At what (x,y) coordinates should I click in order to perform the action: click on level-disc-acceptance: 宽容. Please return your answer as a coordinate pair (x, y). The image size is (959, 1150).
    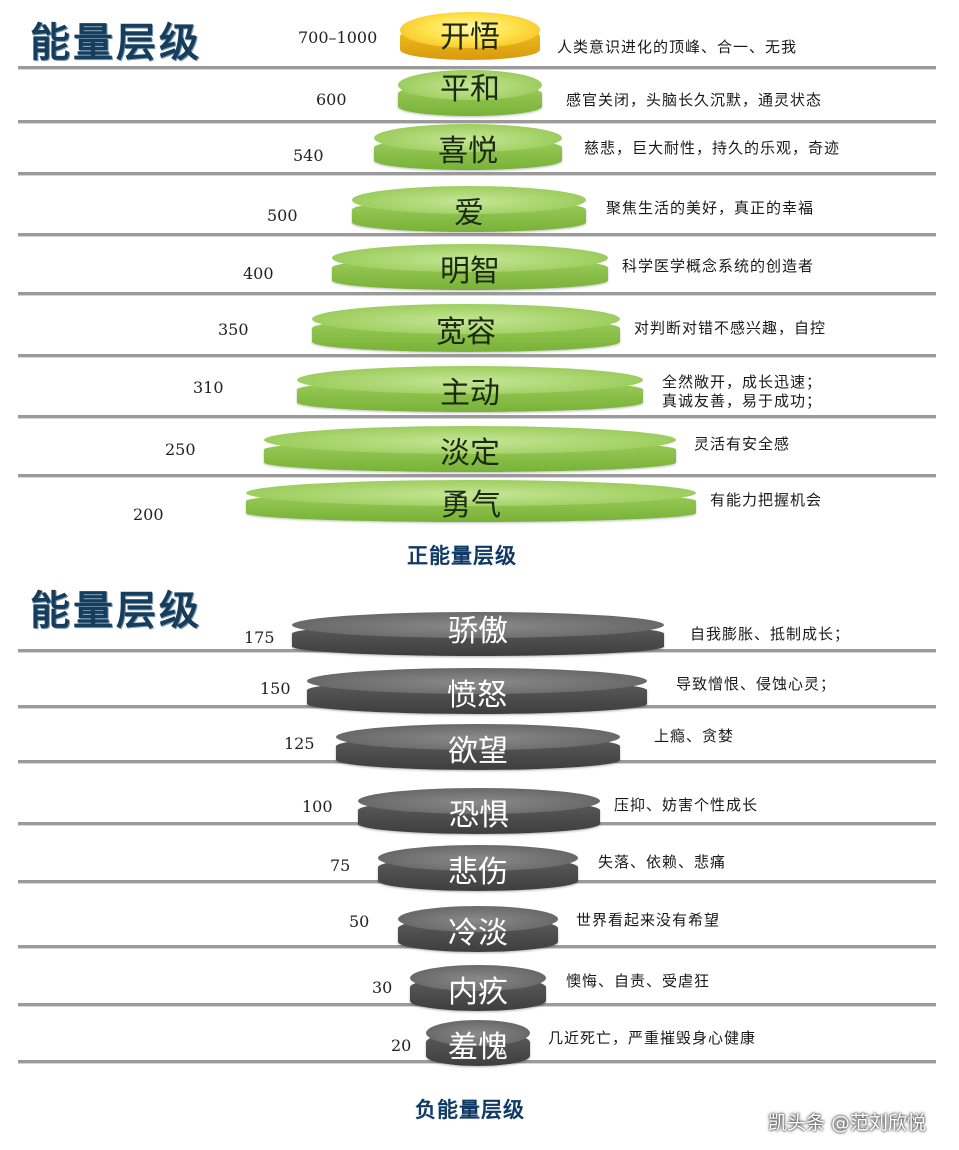
    Looking at the image, I should click on (466, 328).